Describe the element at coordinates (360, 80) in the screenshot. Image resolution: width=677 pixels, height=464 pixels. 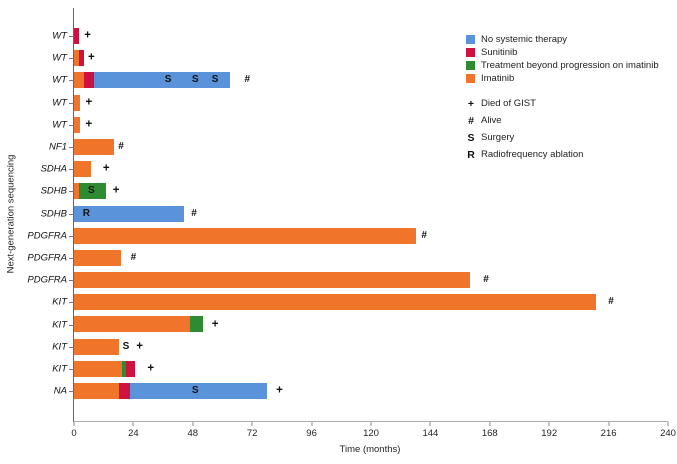
I see `swimmer-row: WT S S S #` at that location.